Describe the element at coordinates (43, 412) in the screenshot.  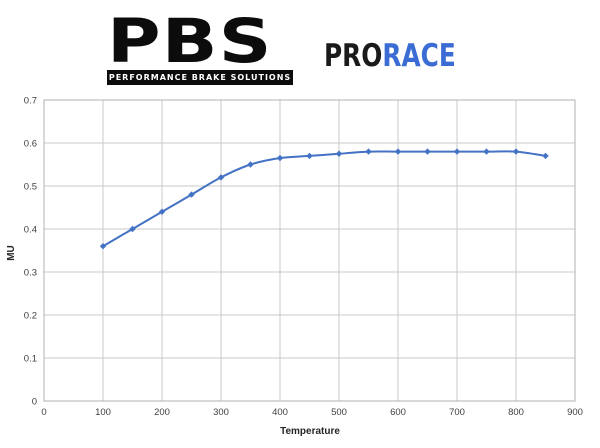
I see `x-tick-label: 0` at that location.